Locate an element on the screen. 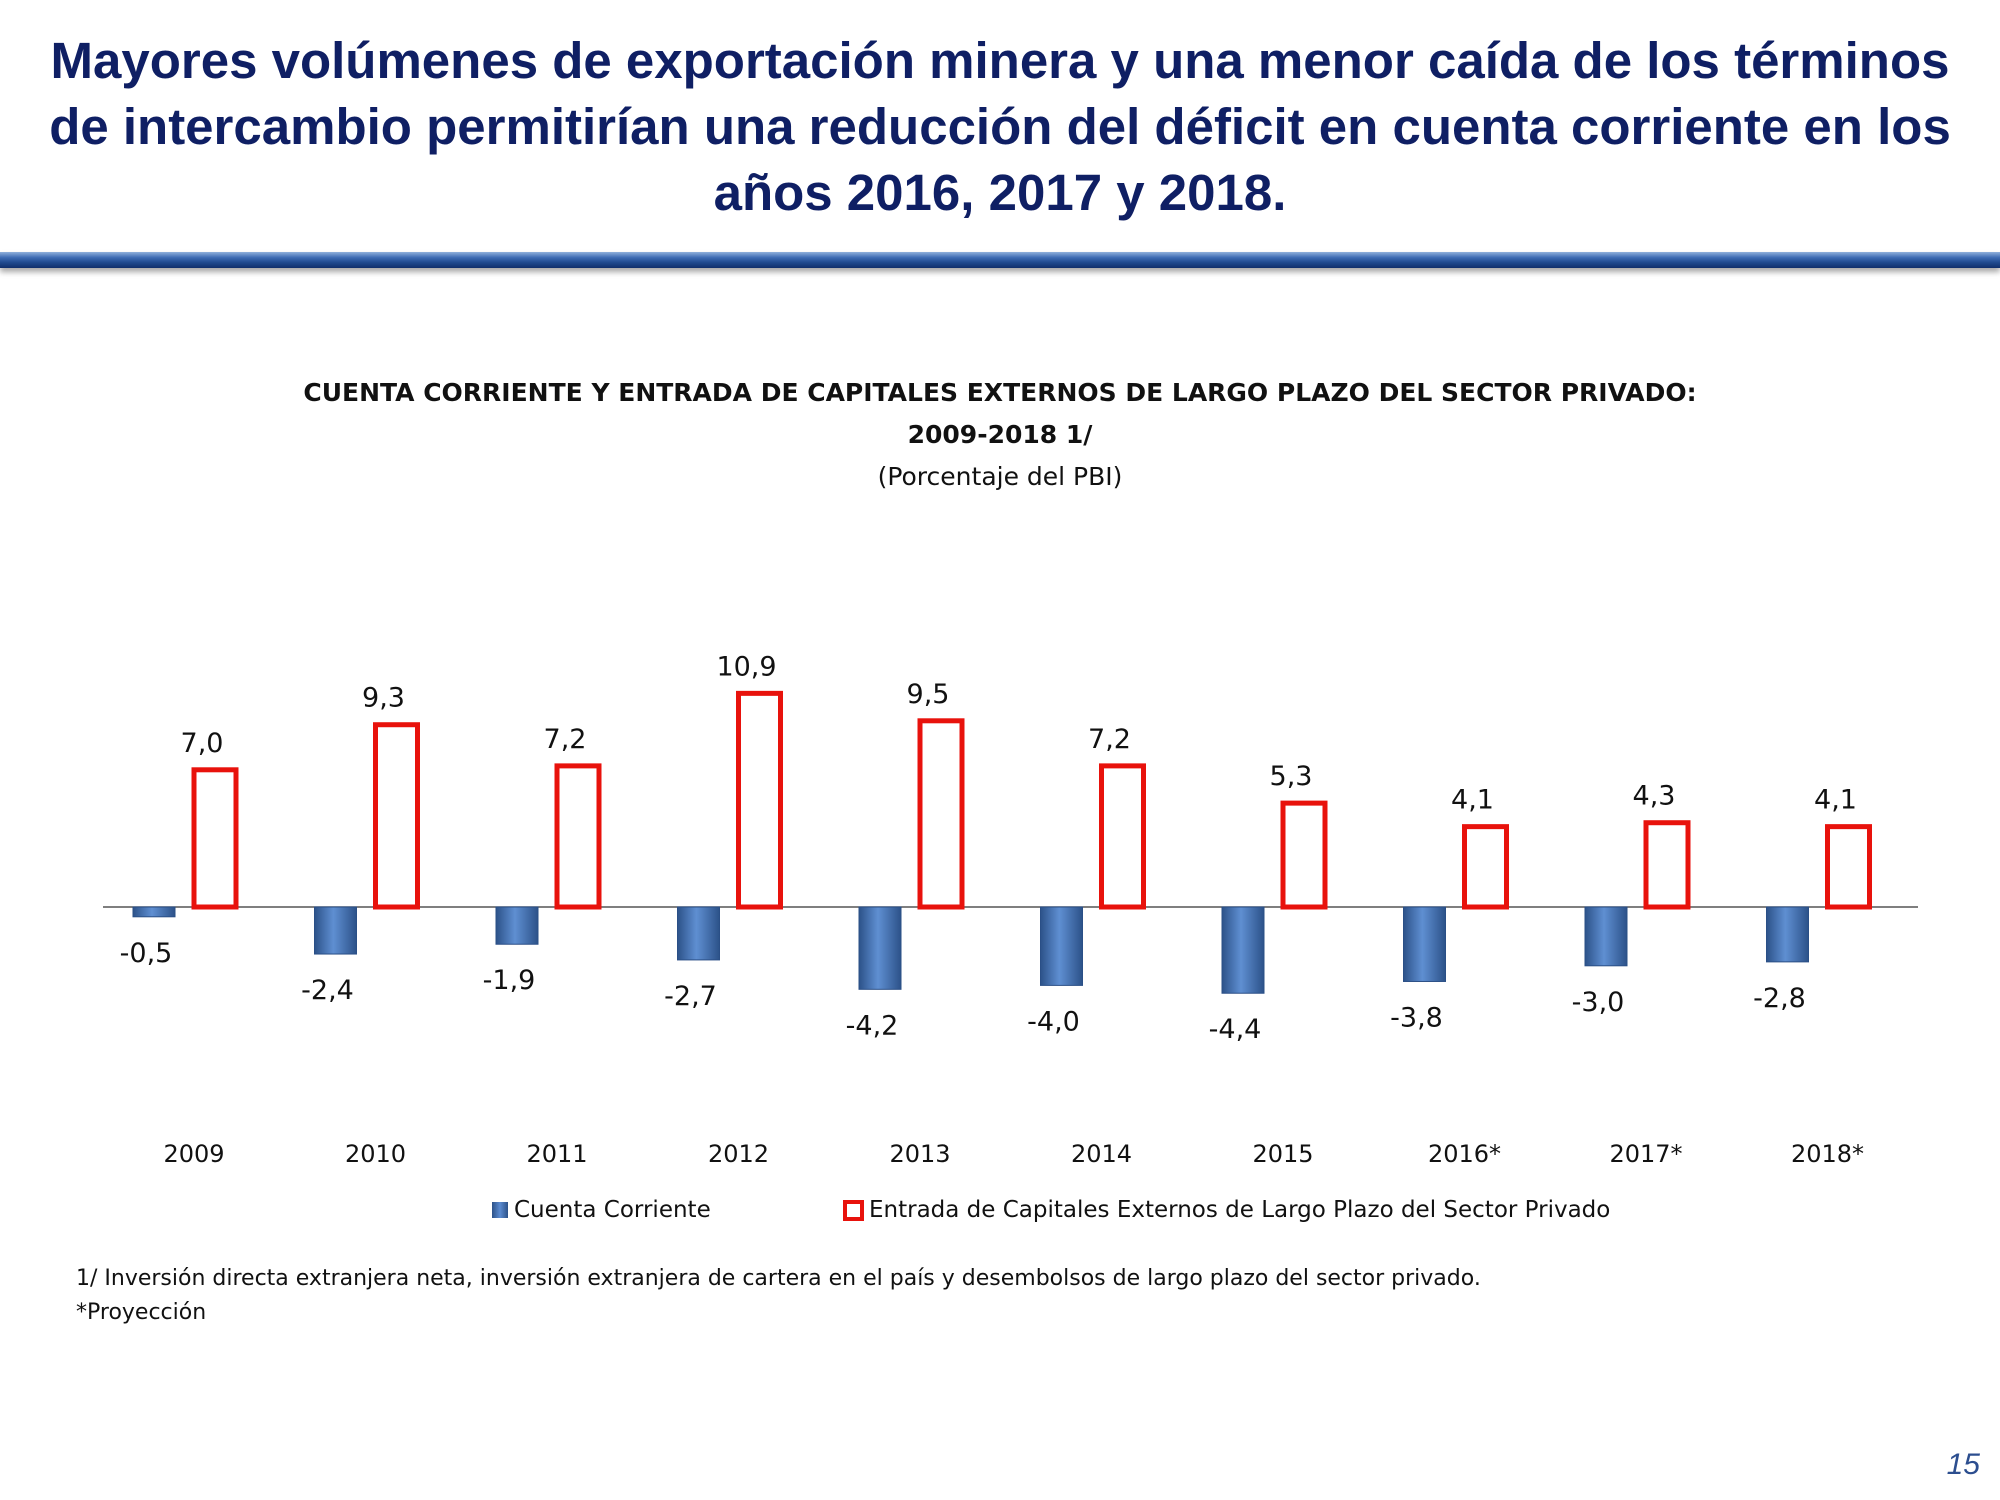 The image size is (2000, 1500). label-entrada-capitales-2009: 7,0 is located at coordinates (202, 743).